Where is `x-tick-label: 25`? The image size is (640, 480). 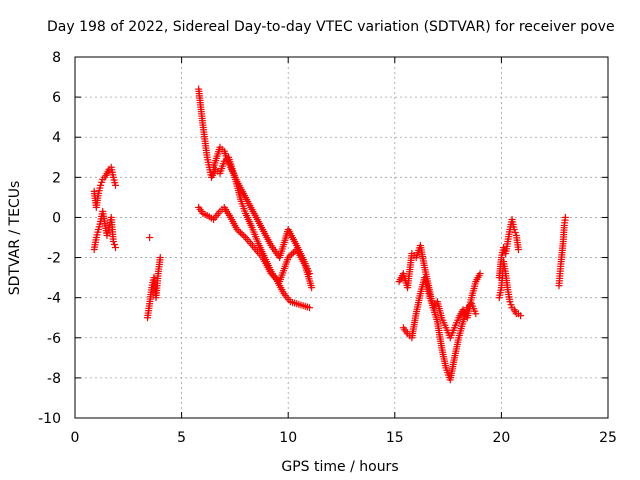 x-tick-label: 25 is located at coordinates (608, 438).